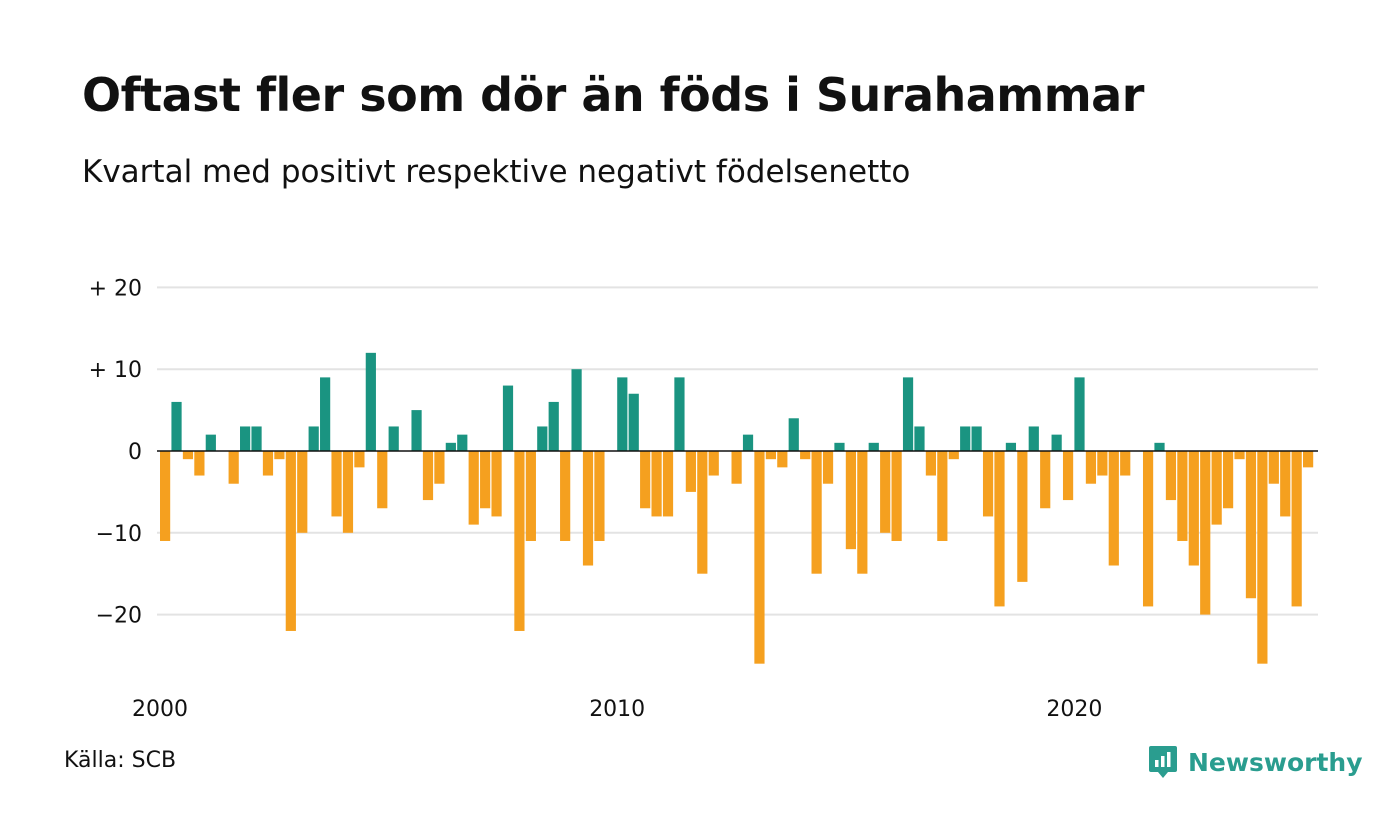  Describe the element at coordinates (119, 534) in the screenshot. I see `y-tick-label: −10` at that location.